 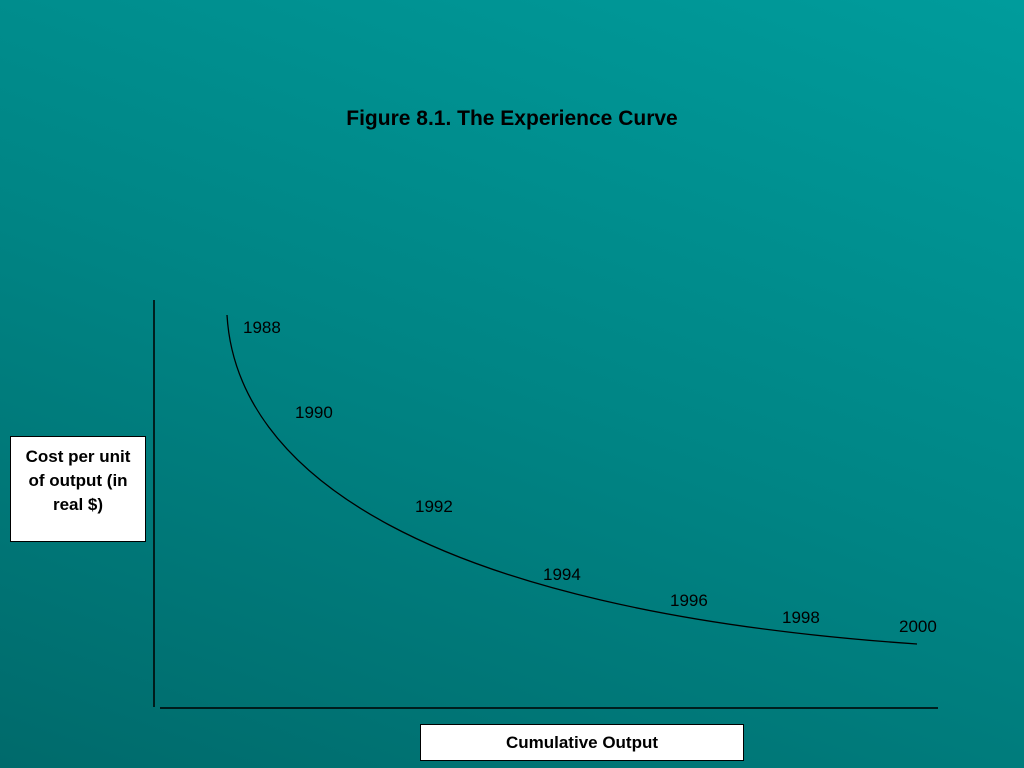 What do you see at coordinates (512, 118) in the screenshot?
I see `title: Figure 8.1. The Experience Curve` at bounding box center [512, 118].